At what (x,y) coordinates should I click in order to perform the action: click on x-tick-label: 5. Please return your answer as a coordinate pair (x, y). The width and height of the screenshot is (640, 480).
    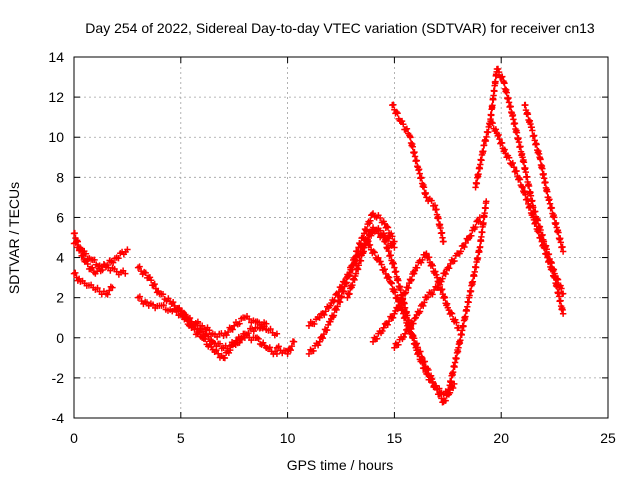
    Looking at the image, I should click on (181, 438).